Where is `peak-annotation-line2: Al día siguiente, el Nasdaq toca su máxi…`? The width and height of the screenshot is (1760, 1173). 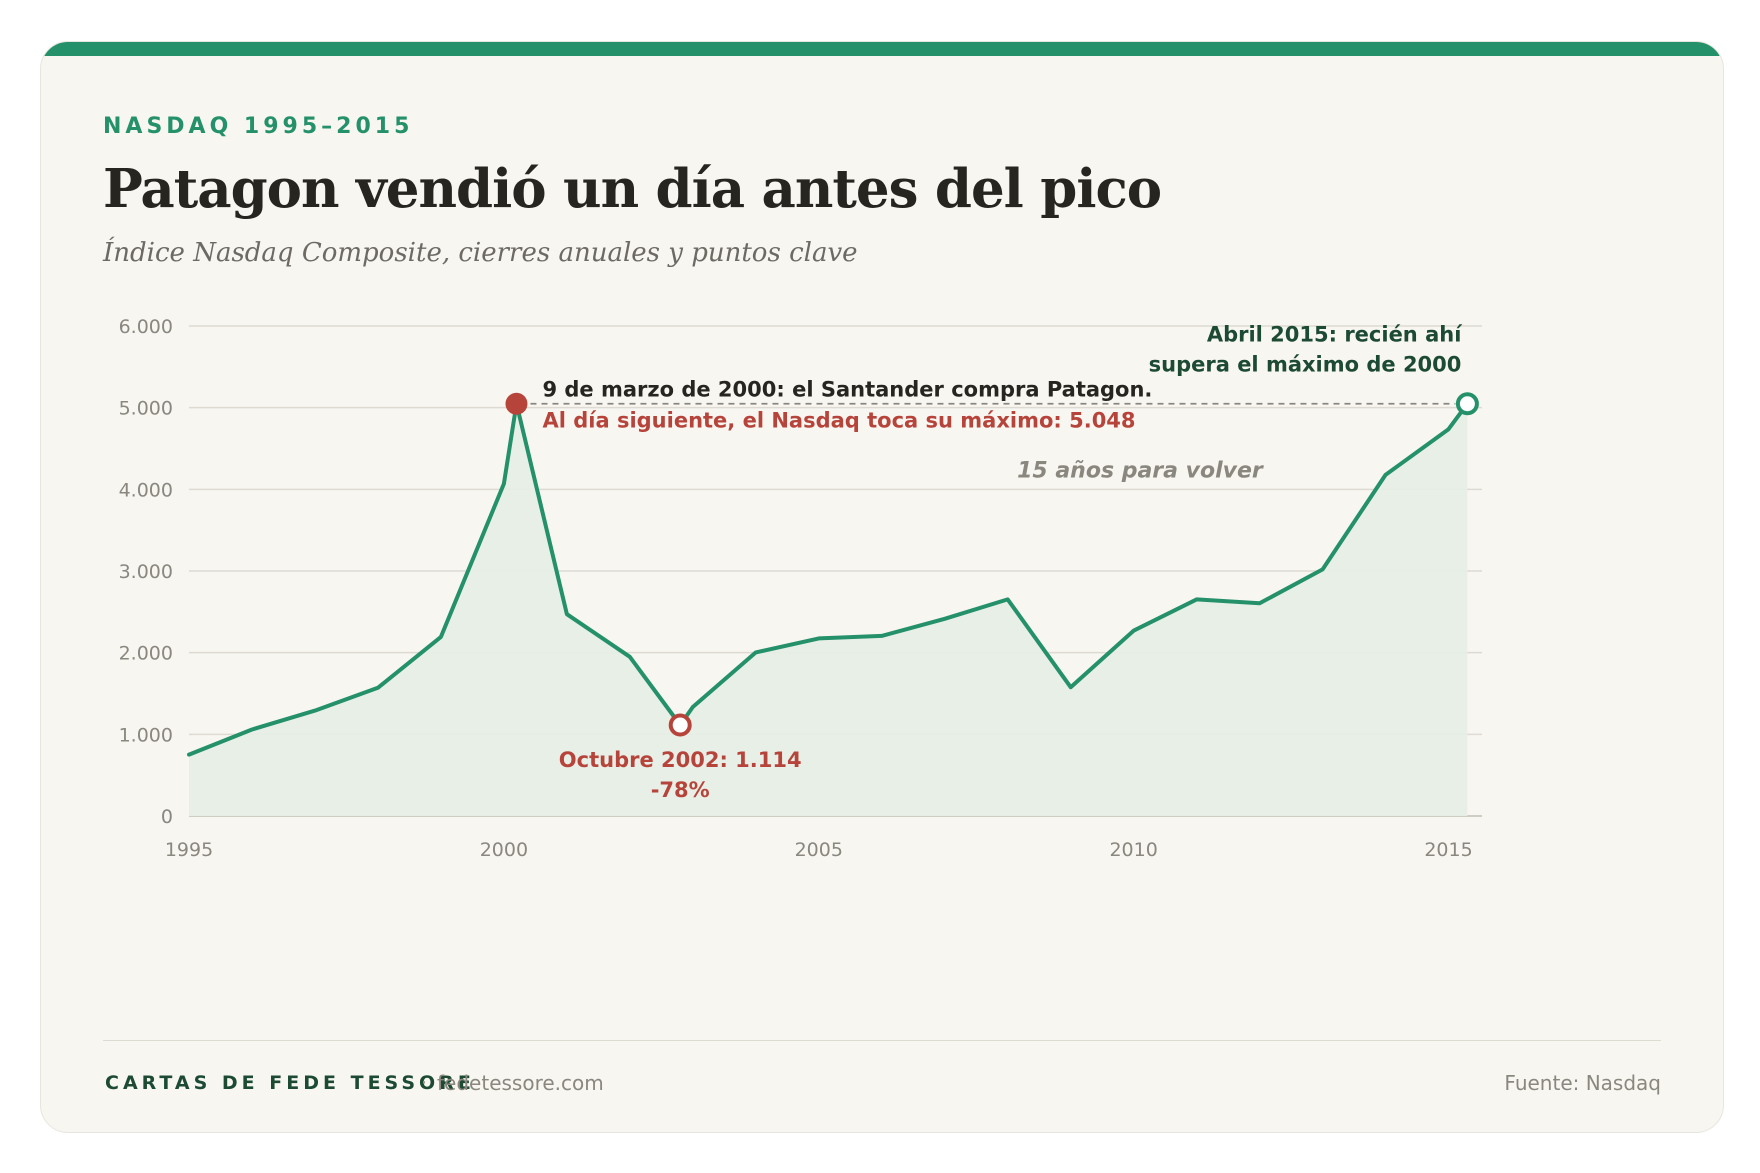 peak-annotation-line2: Al día siguiente, el Nasdaq toca su máxi… is located at coordinates (838, 421).